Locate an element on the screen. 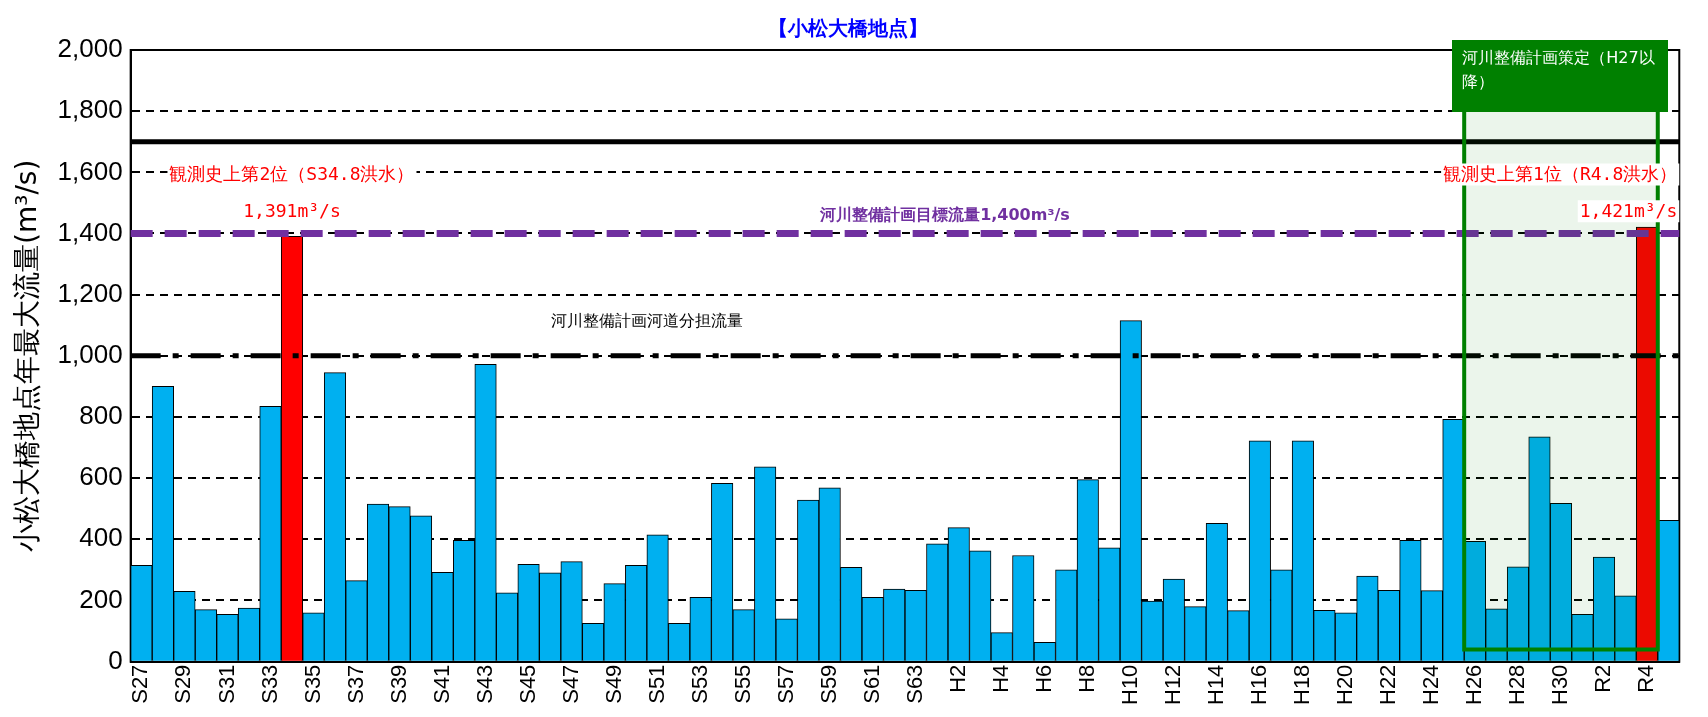 This screenshot has height=717, width=1708. x-tick-label: S35 is located at coordinates (312, 684).